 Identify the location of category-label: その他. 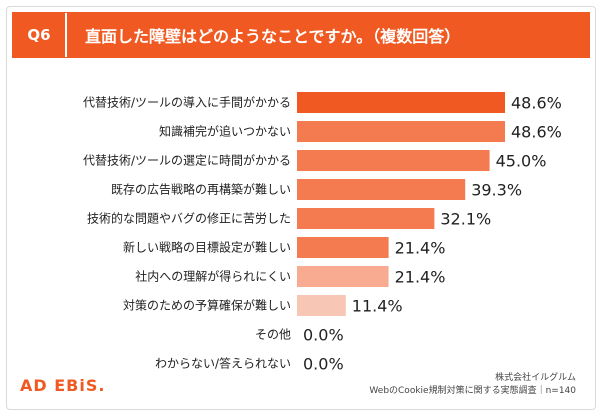
(273, 335).